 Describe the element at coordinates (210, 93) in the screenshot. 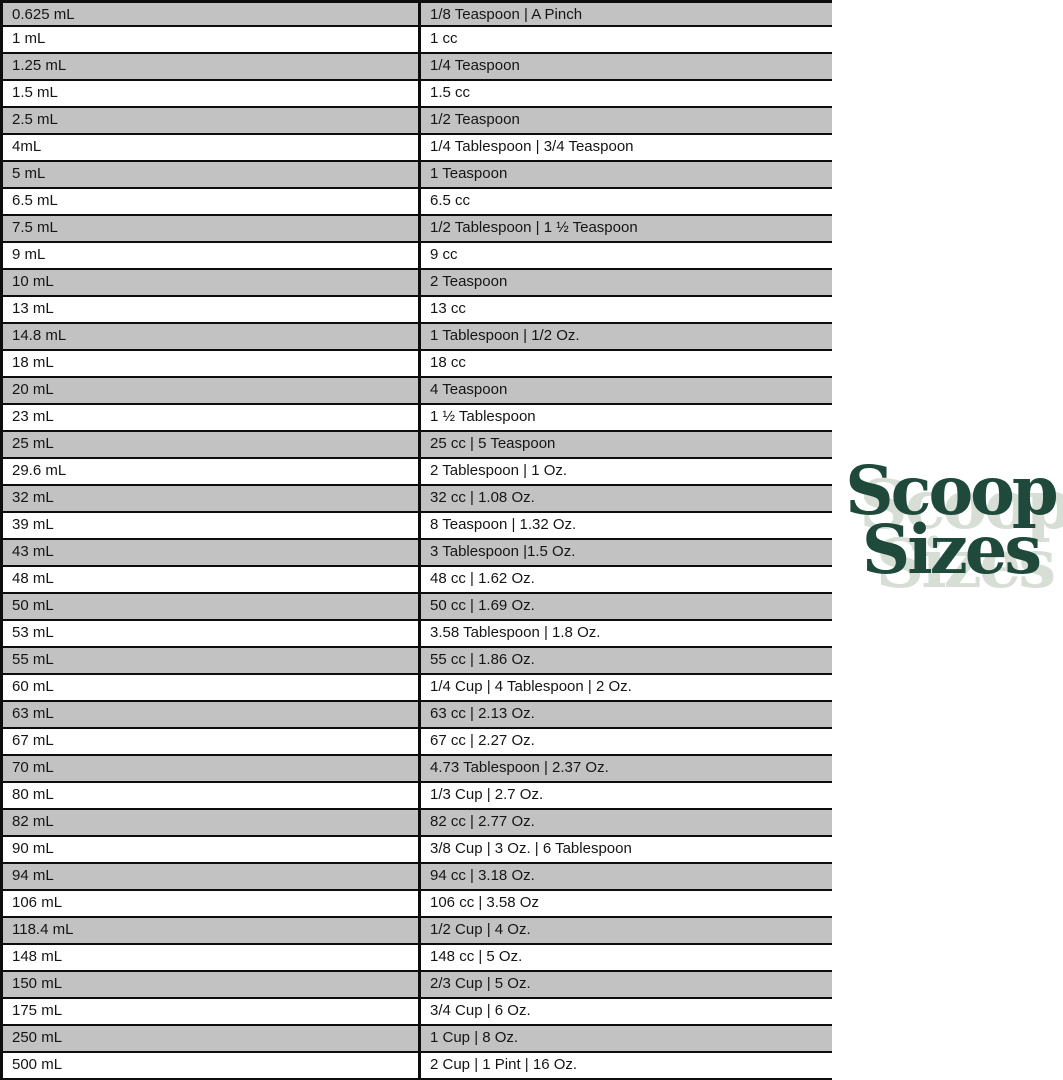

I see `ml-cell: 1.5 mL` at that location.